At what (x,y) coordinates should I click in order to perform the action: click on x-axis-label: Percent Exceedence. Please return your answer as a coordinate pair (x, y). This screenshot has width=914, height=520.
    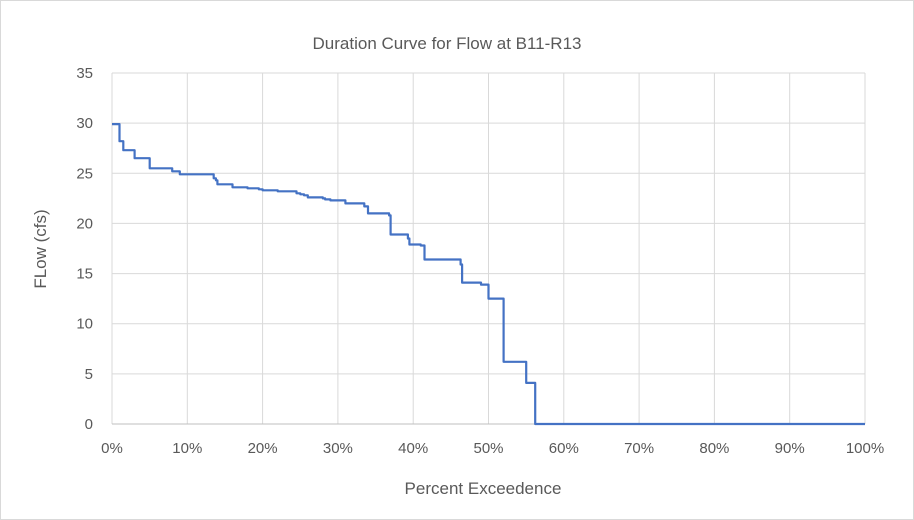
    Looking at the image, I should click on (483, 488).